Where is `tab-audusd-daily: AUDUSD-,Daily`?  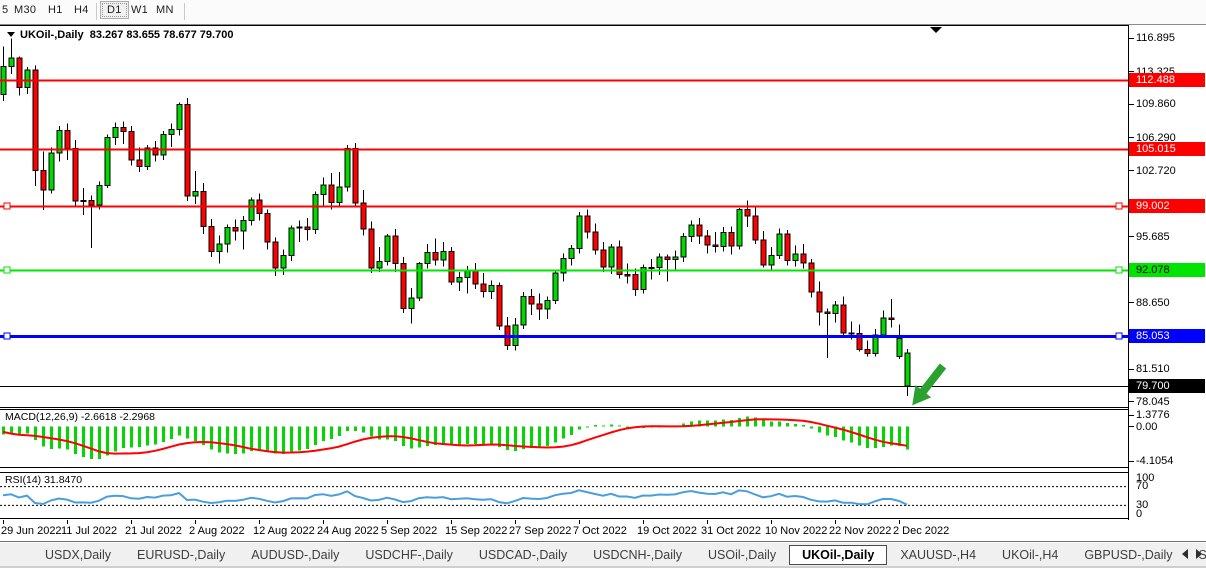 tab-audusd-daily: AUDUSD-,Daily is located at coordinates (295, 554).